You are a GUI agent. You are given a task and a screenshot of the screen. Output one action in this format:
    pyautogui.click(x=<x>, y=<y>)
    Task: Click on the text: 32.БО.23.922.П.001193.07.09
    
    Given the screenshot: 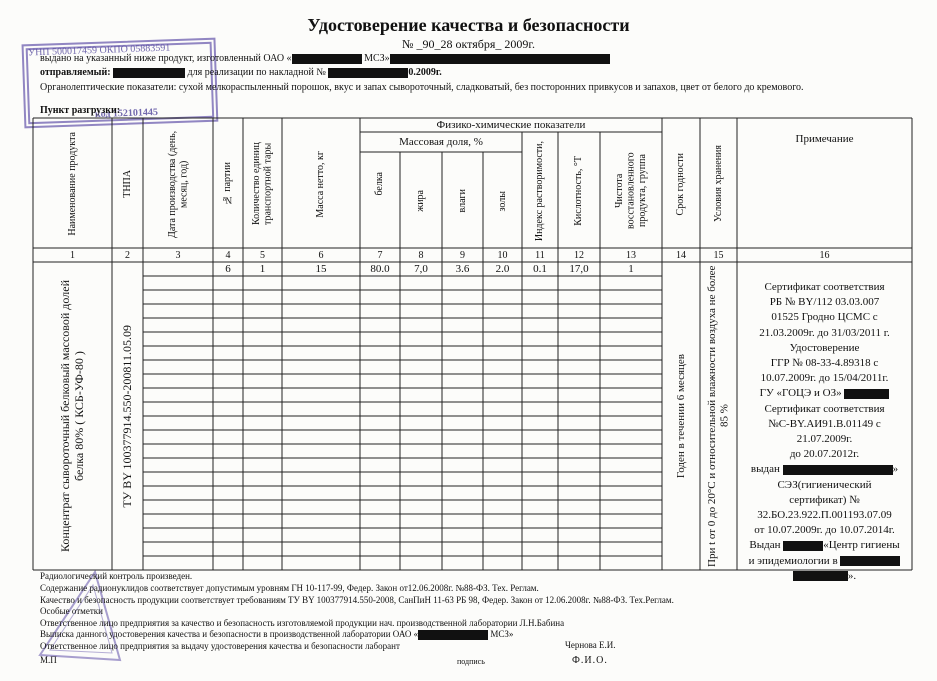 What is the action you would take?
    pyautogui.click(x=824, y=515)
    